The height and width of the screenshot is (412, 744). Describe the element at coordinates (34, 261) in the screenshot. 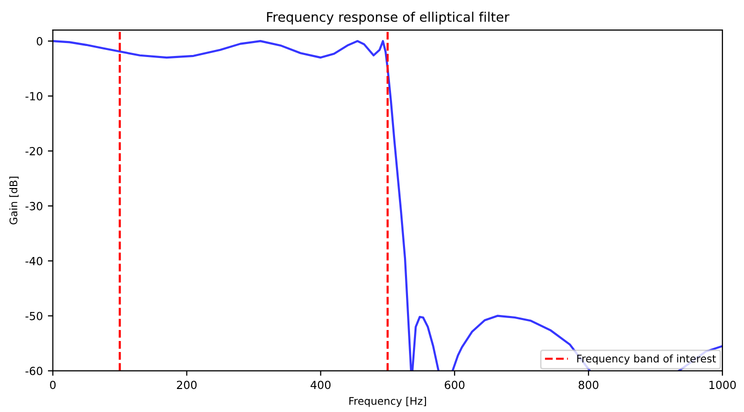

I see `y-tick-label: -40` at that location.